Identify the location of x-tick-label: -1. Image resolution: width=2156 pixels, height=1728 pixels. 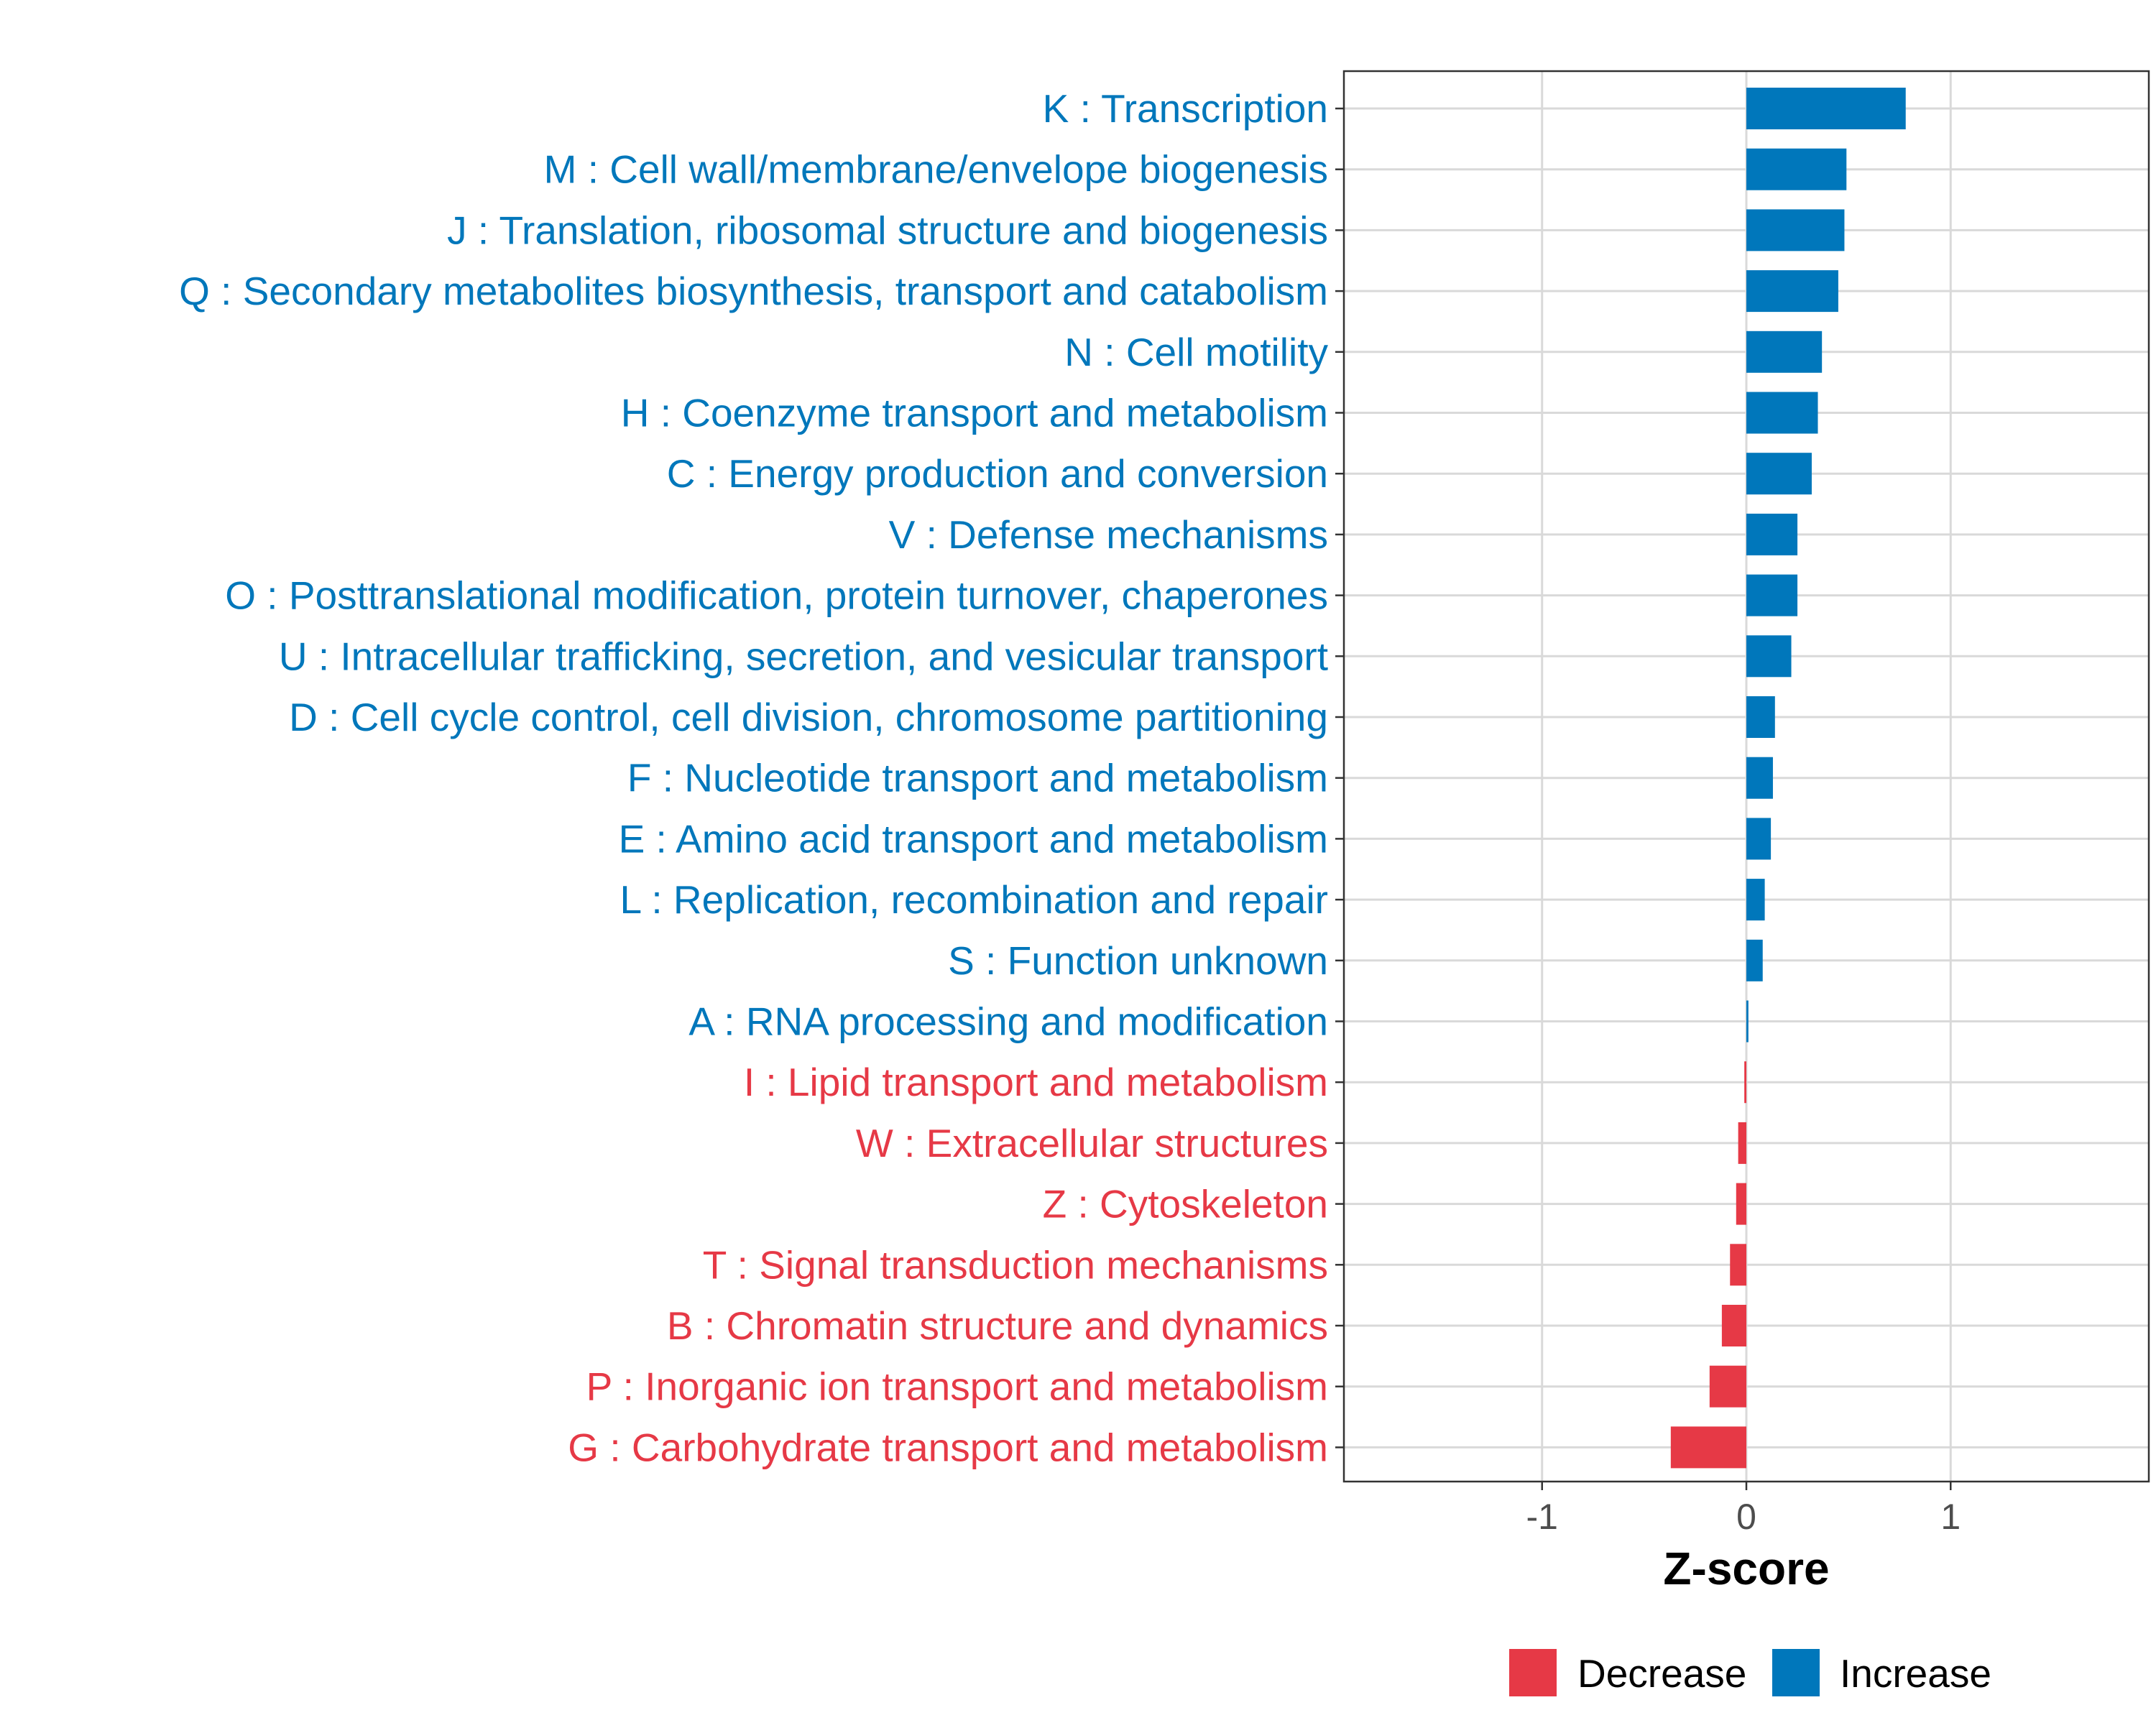
(1542, 1517).